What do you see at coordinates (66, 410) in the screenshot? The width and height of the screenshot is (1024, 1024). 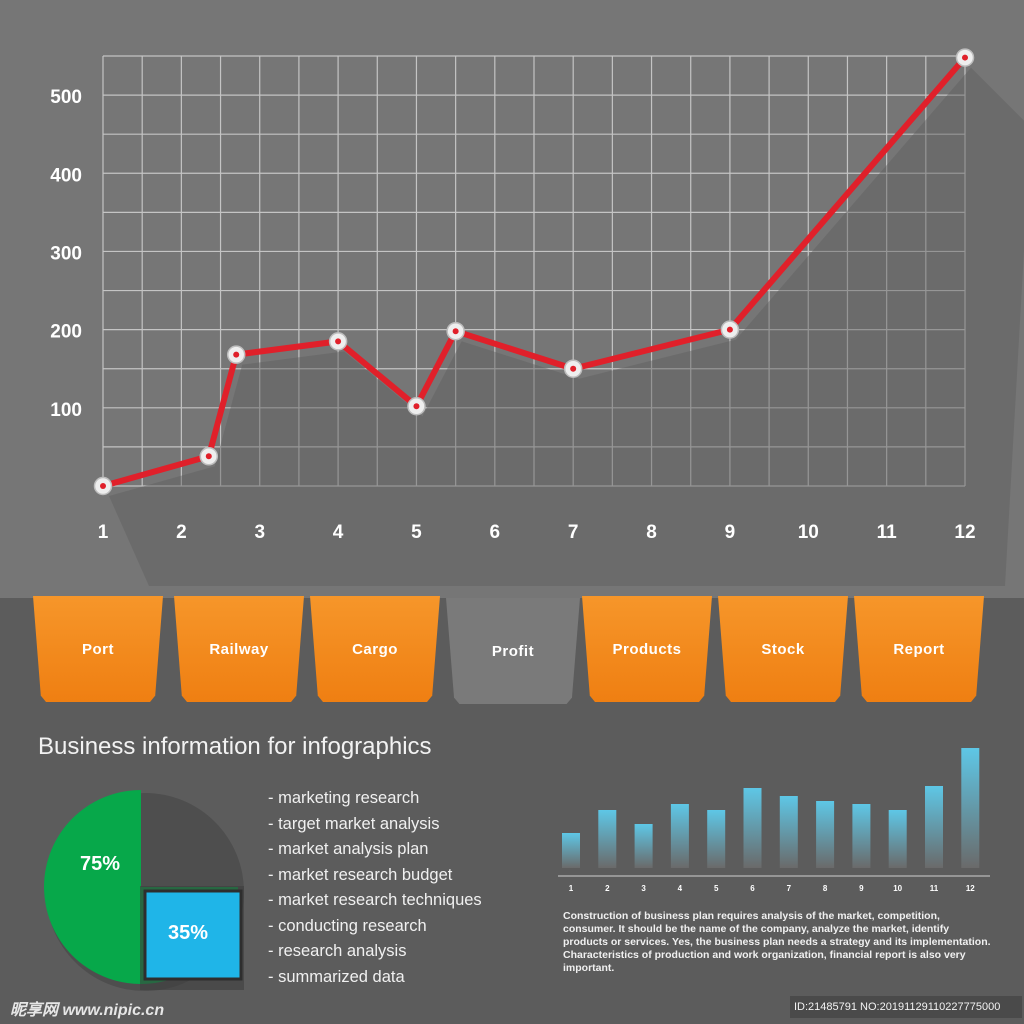 I see `y-tick-label: 100` at bounding box center [66, 410].